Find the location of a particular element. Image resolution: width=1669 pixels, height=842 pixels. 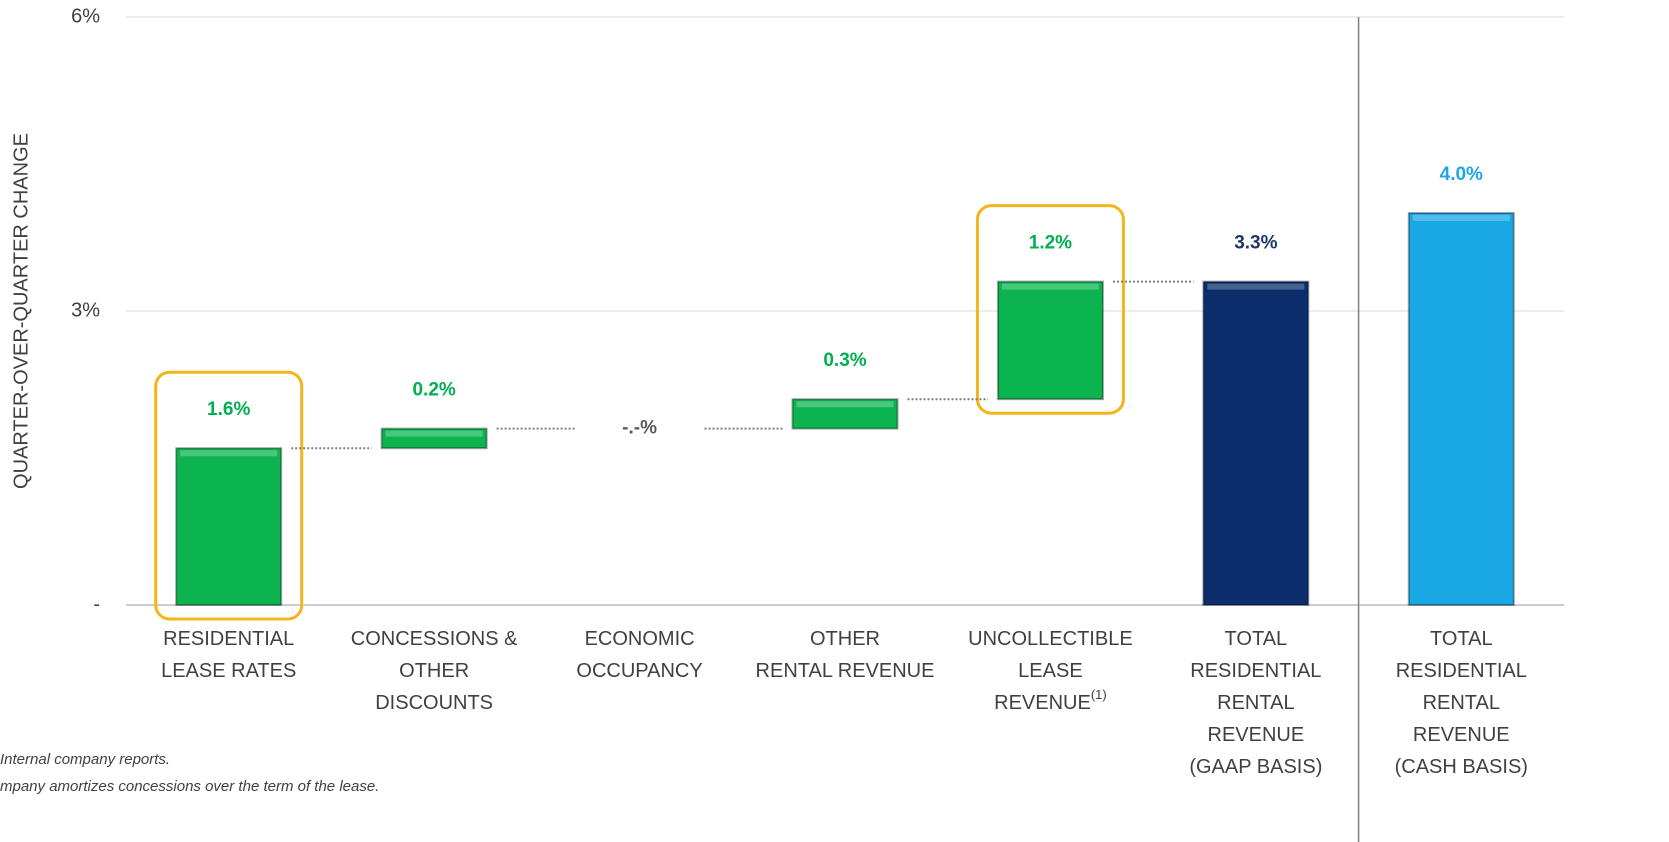

value-label: 4.0% is located at coordinates (1461, 174).